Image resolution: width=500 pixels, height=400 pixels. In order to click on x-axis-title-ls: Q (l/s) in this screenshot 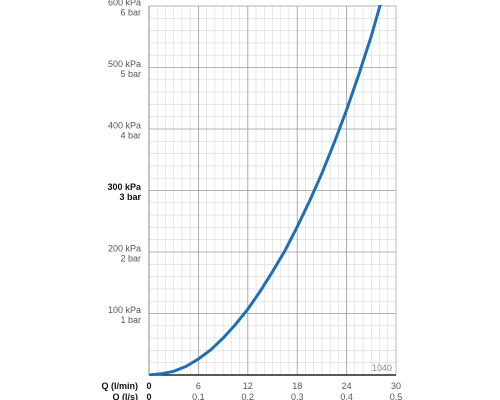, I will do `click(125, 396)`.